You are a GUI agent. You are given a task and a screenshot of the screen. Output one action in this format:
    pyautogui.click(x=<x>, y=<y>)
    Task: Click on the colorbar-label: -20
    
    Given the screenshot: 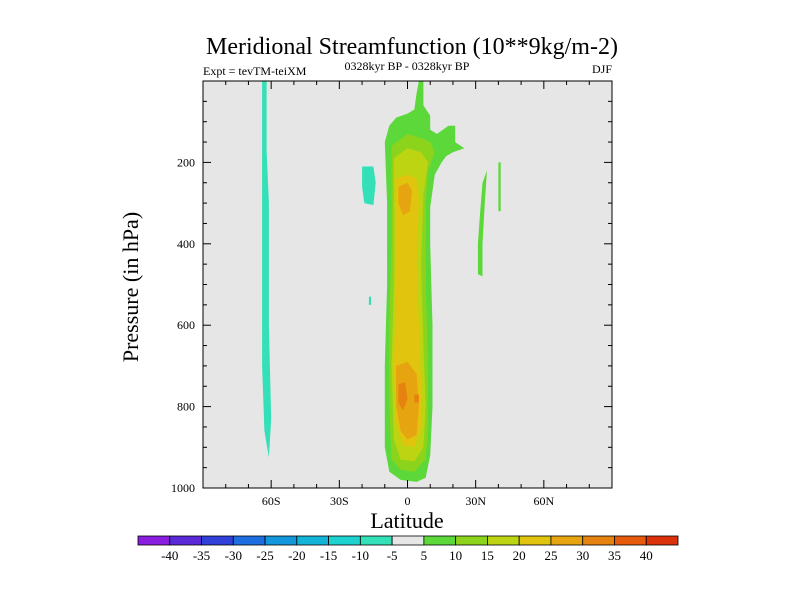 What is the action you would take?
    pyautogui.click(x=296, y=555)
    